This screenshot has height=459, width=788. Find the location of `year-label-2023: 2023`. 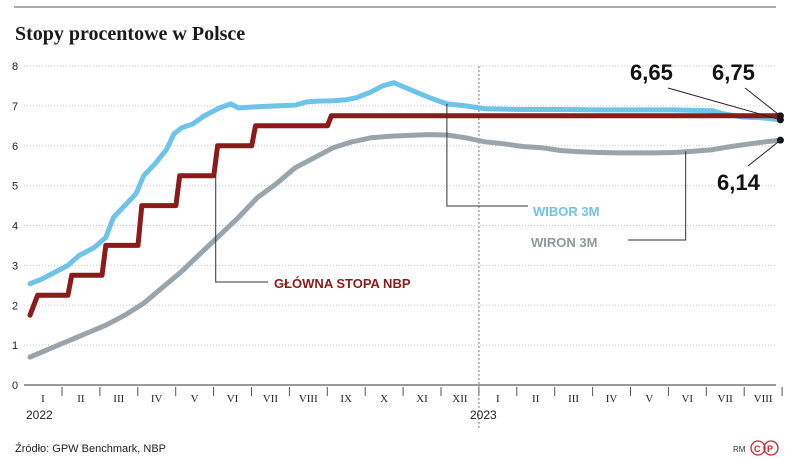

year-label-2023: 2023 is located at coordinates (483, 415).